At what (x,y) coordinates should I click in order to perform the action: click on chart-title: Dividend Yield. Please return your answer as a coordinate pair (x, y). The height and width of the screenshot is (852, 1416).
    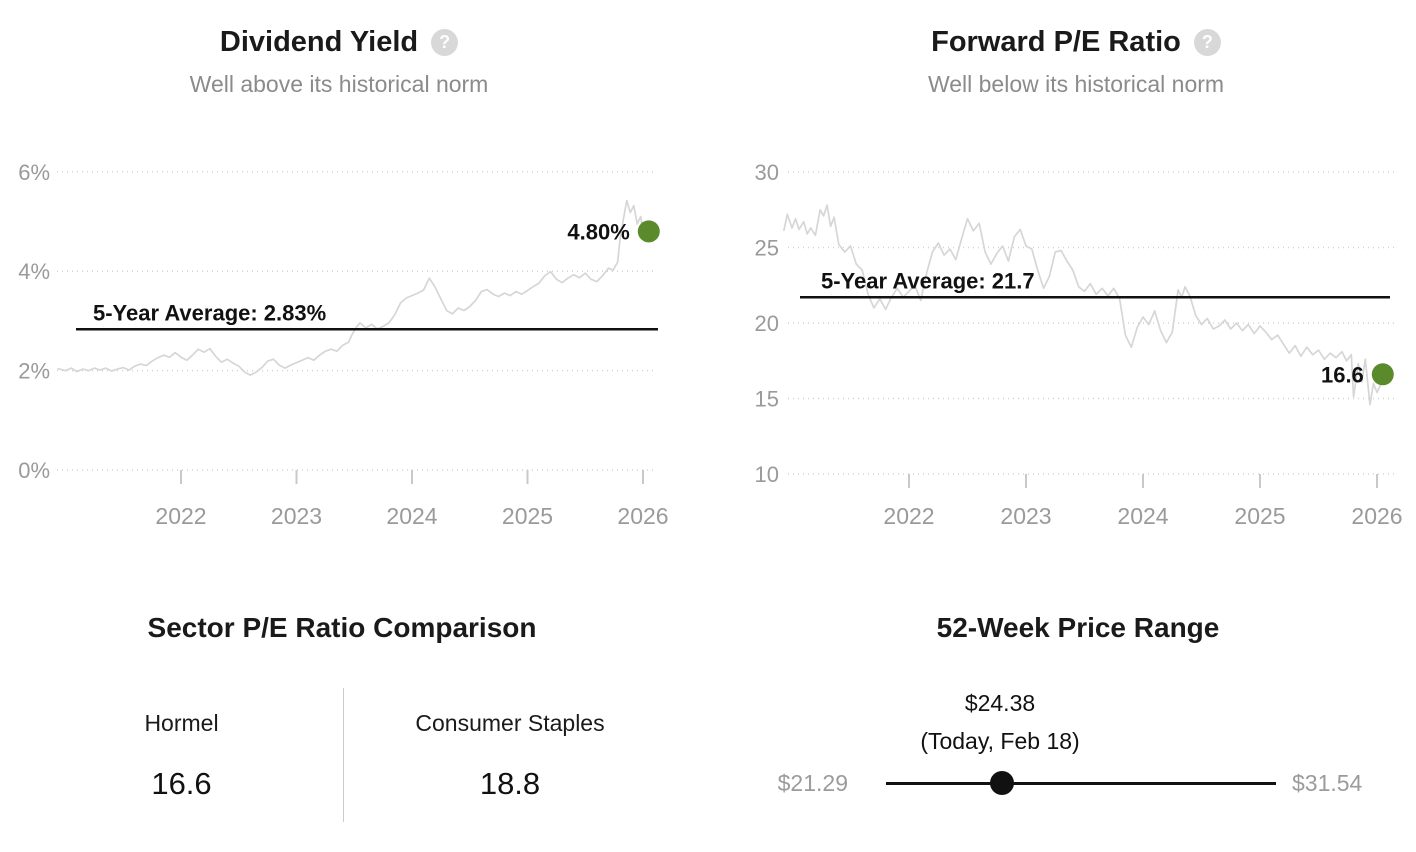
    Looking at the image, I should click on (319, 42).